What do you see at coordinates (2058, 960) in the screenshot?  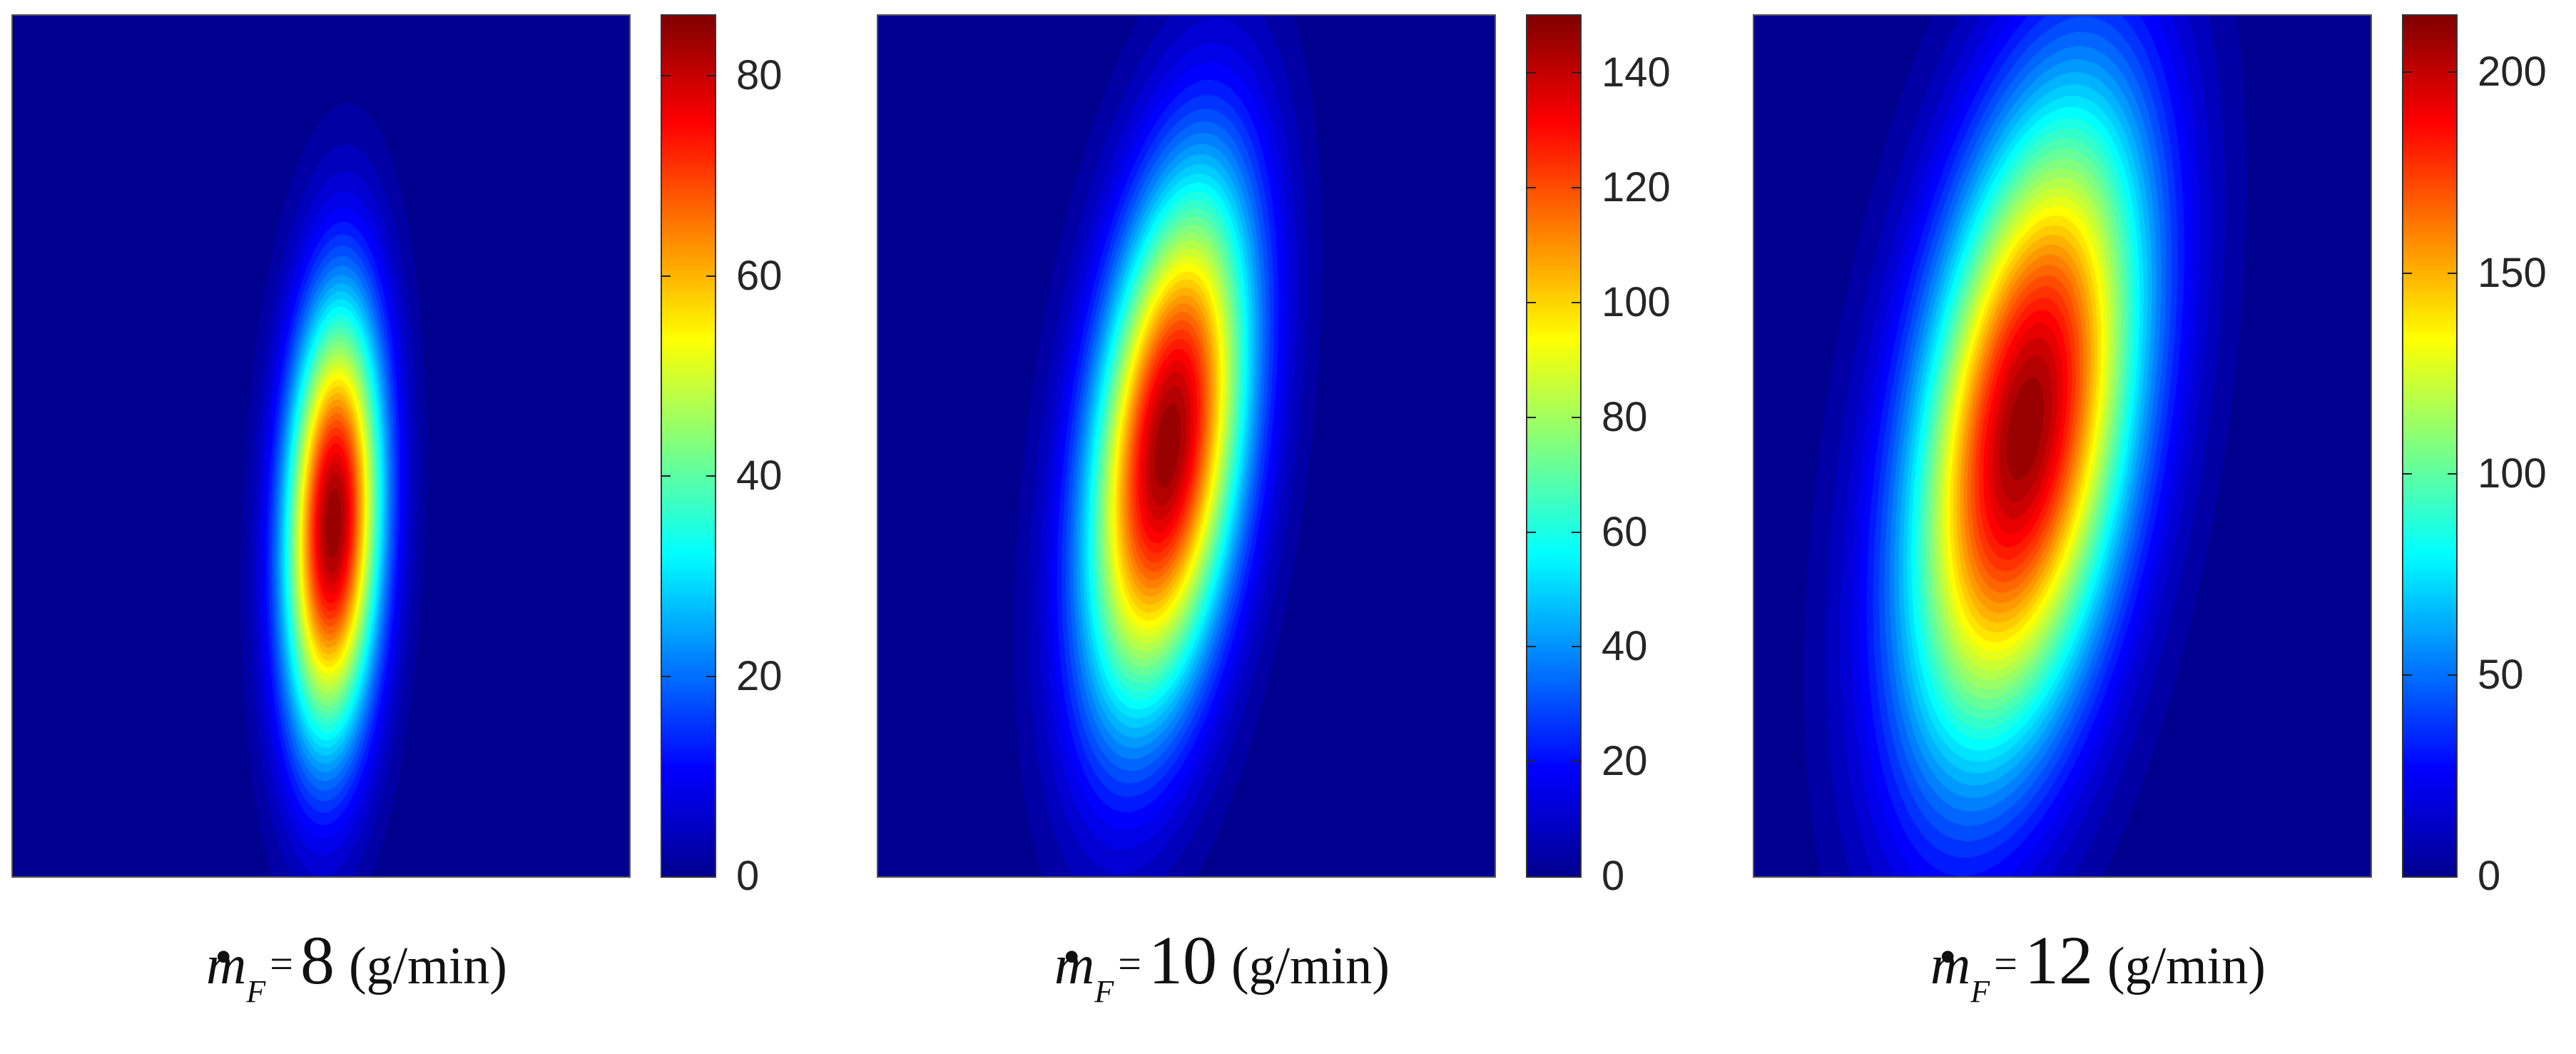 I see `caption-value: 12` at bounding box center [2058, 960].